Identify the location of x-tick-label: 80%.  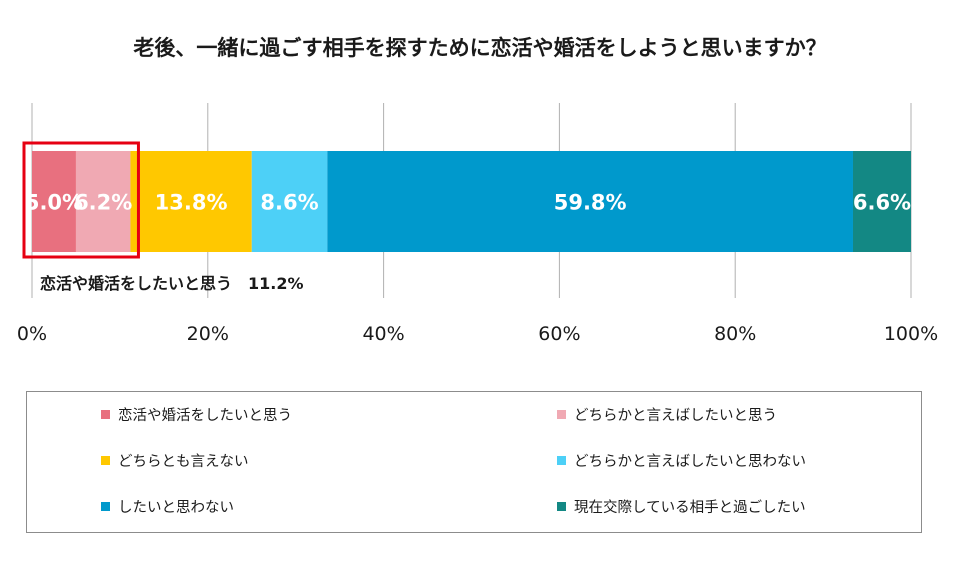
(735, 334).